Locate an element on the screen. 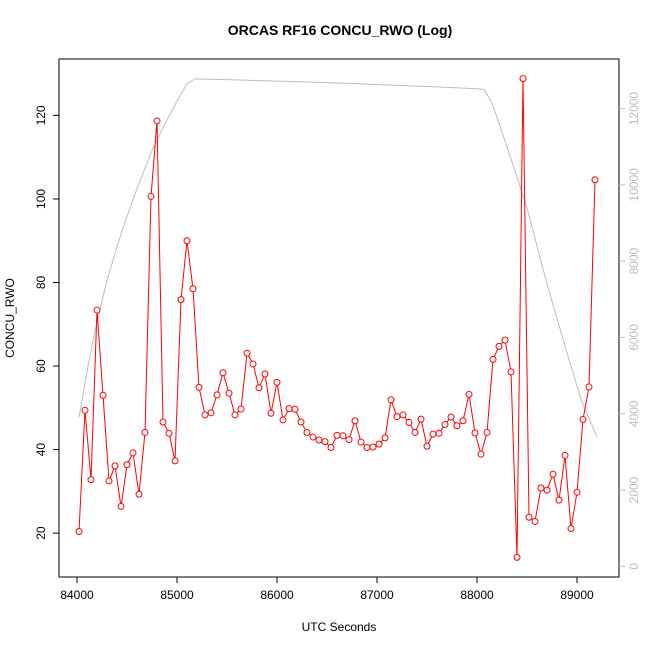 This screenshot has height=650, width=650. y-tick-label: 60 is located at coordinates (41, 366).